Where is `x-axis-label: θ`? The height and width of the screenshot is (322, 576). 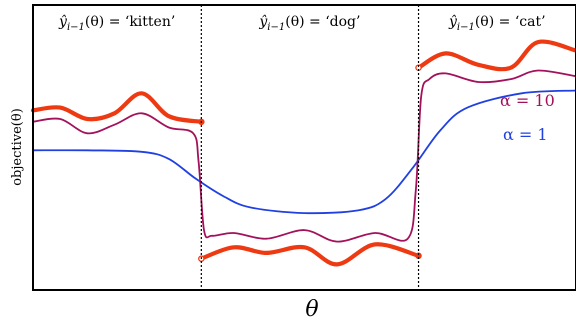
x-axis-label: θ is located at coordinates (311, 309).